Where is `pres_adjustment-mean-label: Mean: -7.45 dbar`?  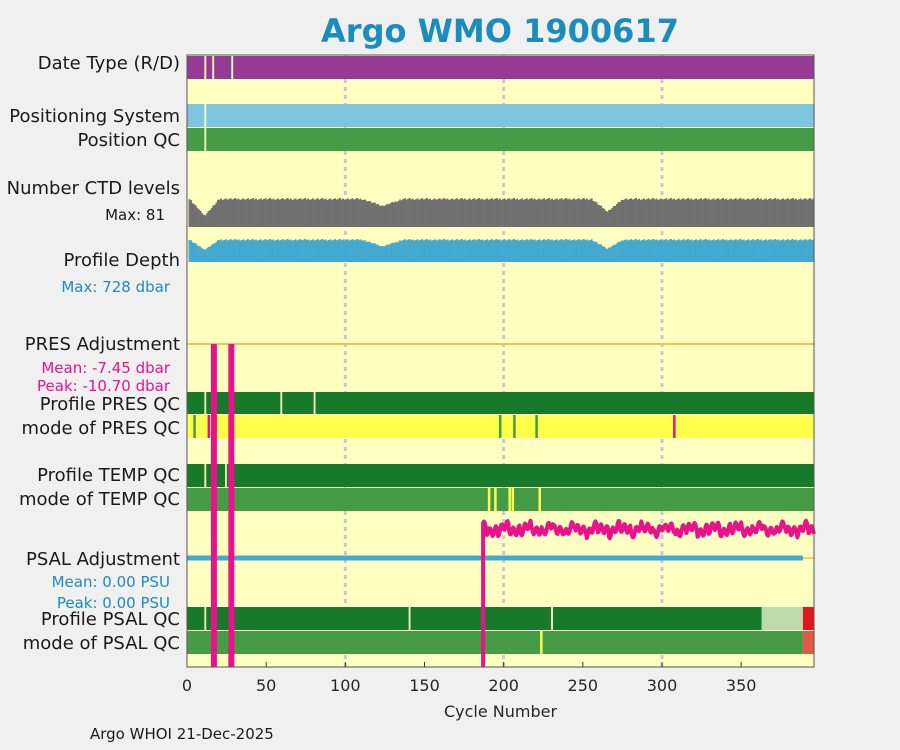 pres_adjustment-mean-label: Mean: -7.45 dbar is located at coordinates (106, 368).